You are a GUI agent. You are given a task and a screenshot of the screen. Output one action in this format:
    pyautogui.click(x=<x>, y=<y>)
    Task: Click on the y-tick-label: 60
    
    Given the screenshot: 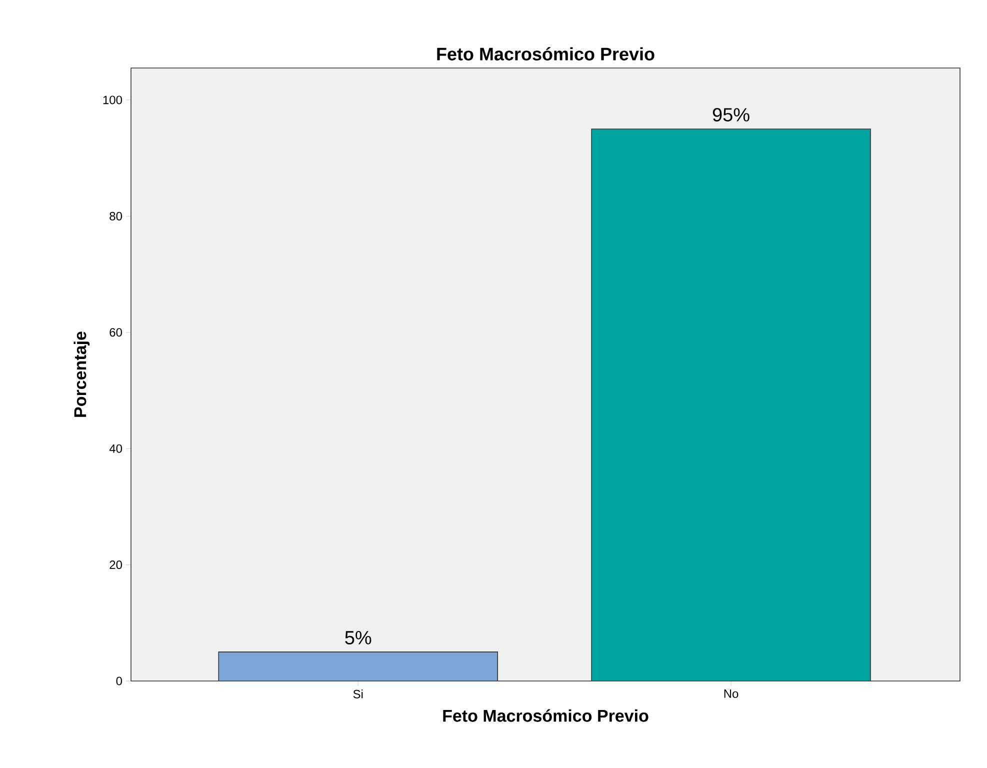 What is the action you would take?
    pyautogui.click(x=116, y=332)
    